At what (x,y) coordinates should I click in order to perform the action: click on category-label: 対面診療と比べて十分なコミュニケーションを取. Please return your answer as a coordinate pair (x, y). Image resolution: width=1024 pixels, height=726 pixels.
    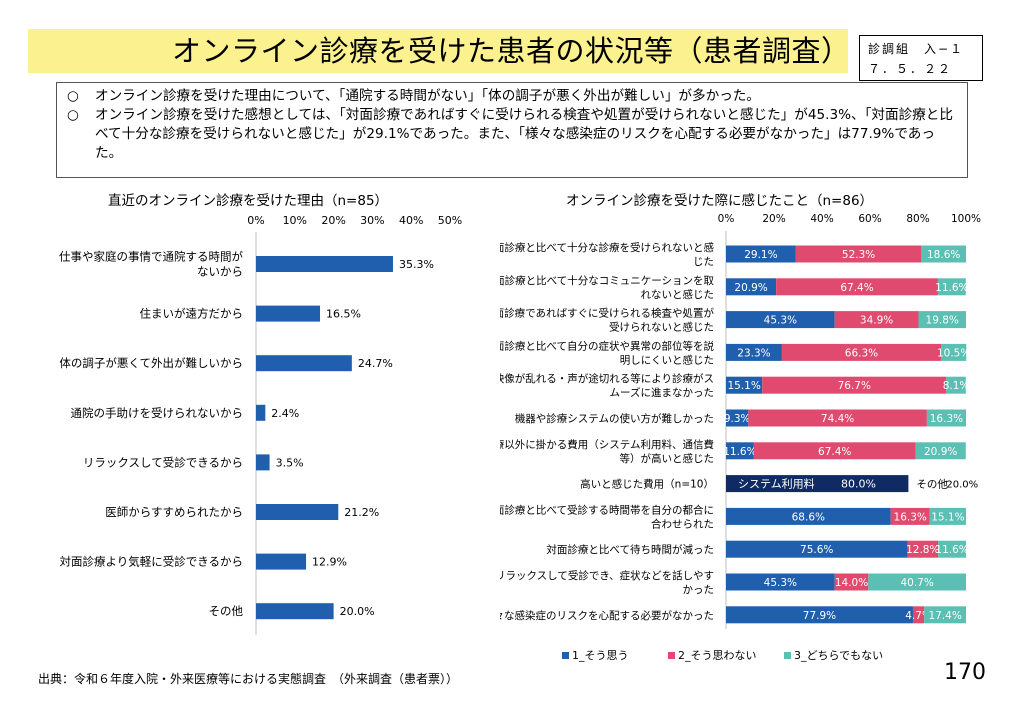
    Looking at the image, I should click on (607, 280).